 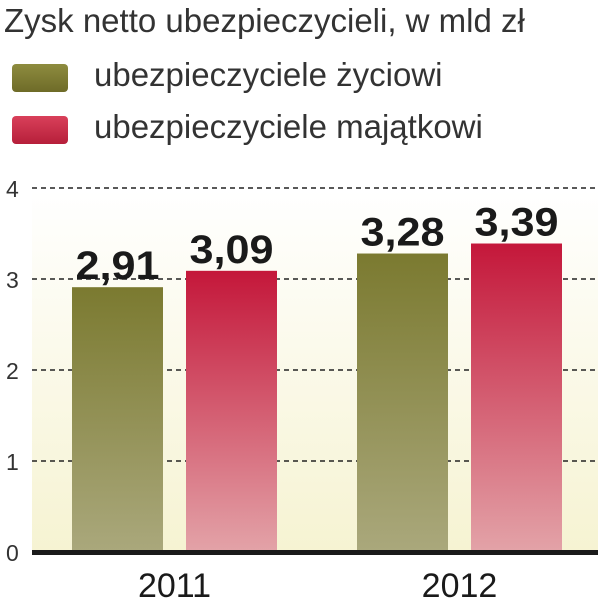 I want to click on bar-life-2012, so click(x=402, y=402).